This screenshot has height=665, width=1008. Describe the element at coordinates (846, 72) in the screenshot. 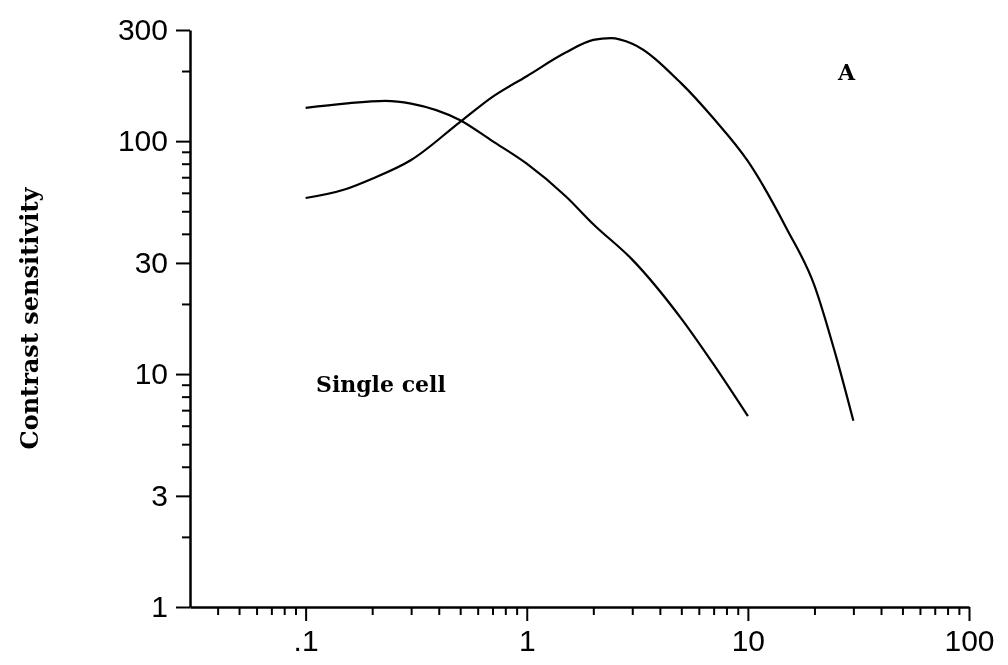

I see `annotation: A` at that location.